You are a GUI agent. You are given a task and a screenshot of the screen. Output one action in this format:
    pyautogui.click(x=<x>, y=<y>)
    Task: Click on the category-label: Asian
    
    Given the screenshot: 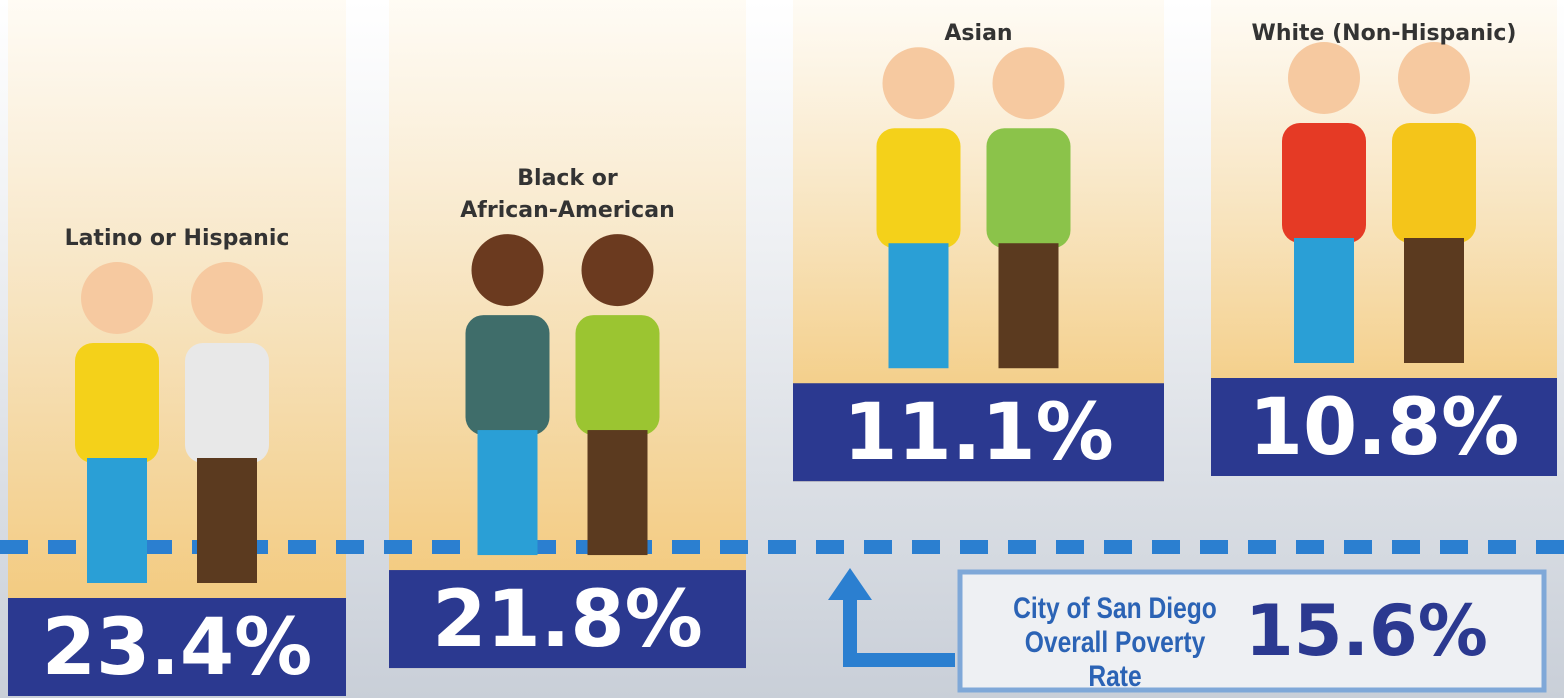 What is the action you would take?
    pyautogui.click(x=978, y=33)
    